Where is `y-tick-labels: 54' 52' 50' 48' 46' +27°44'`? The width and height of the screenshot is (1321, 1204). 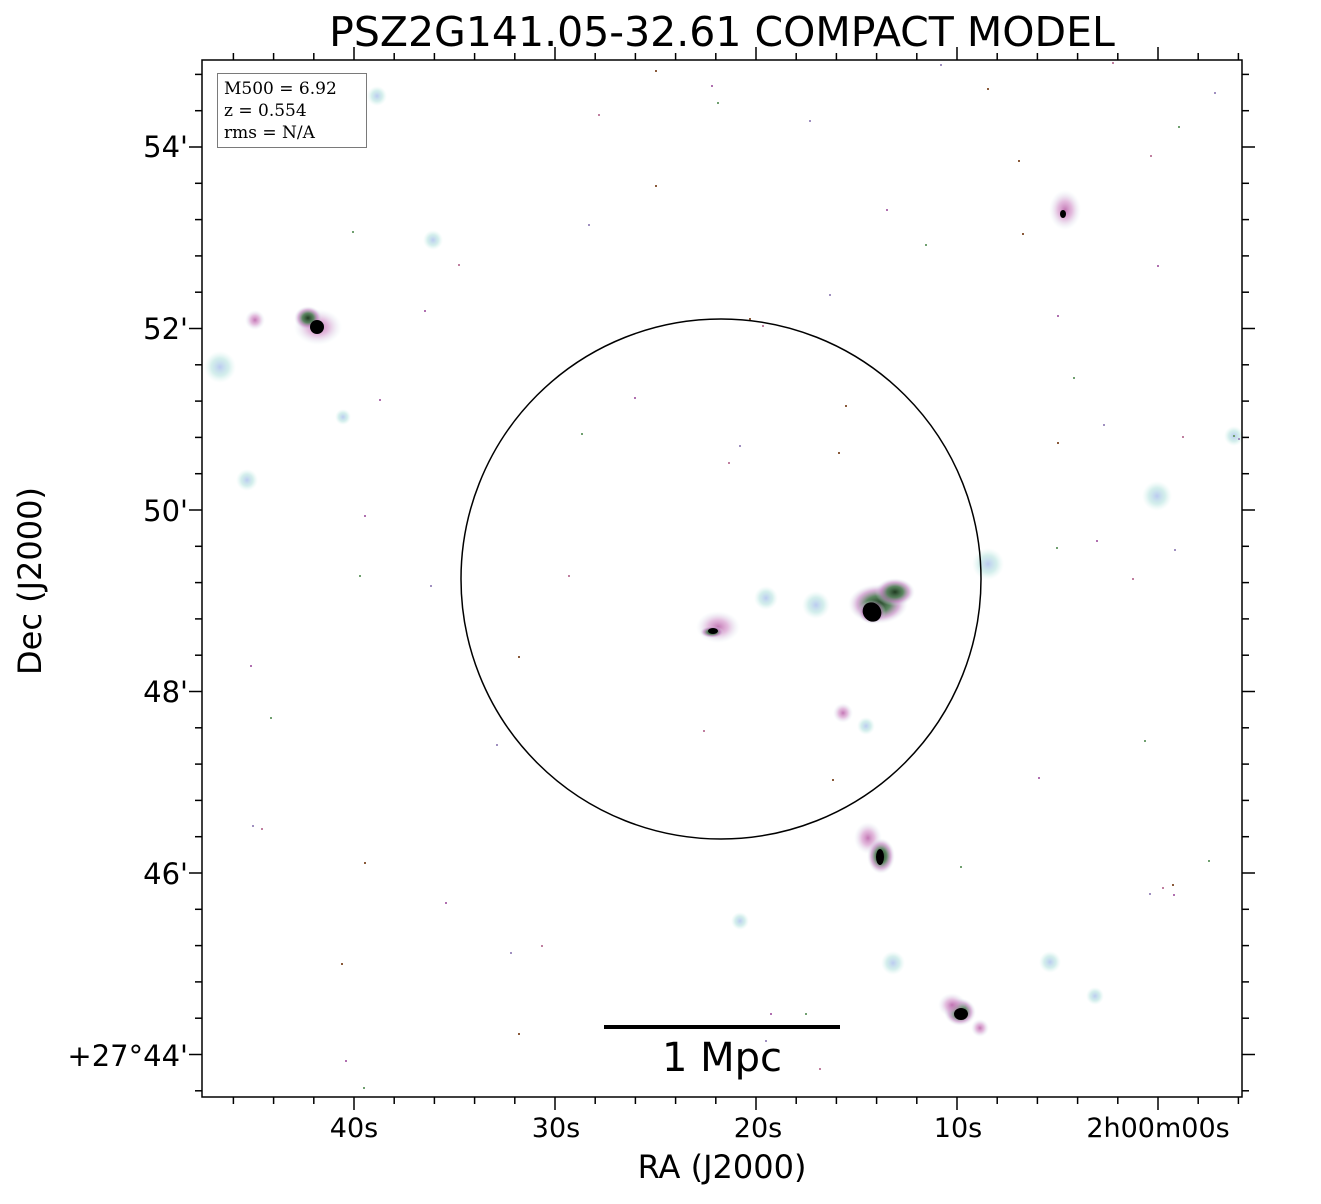 y-tick-labels: 54' 52' 50' 48' 46' +27°44' is located at coordinates (127, 601).